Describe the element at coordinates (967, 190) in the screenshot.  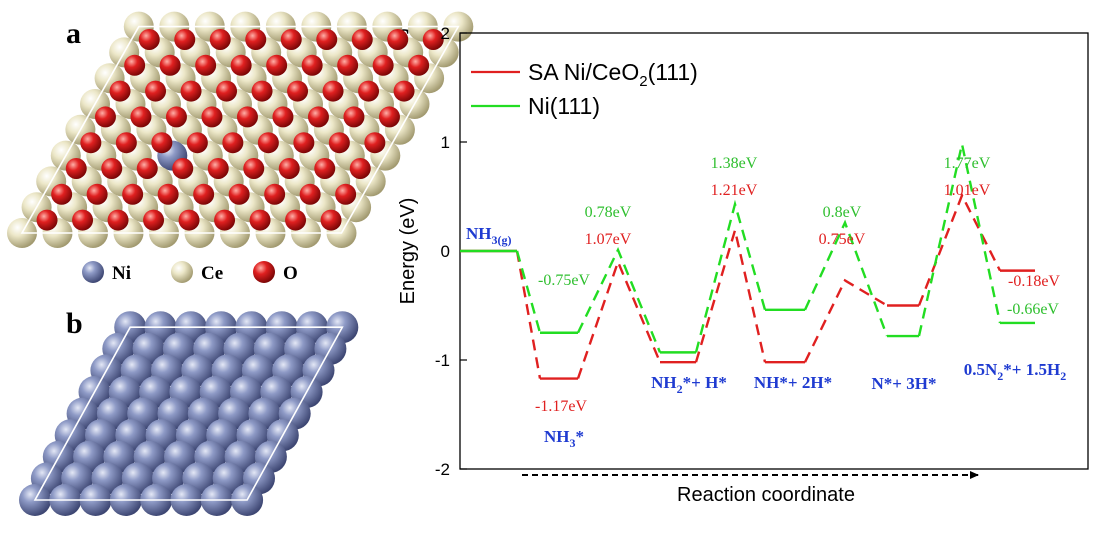
I see `ts-energy-label-sa-ni: 1.01eV` at that location.